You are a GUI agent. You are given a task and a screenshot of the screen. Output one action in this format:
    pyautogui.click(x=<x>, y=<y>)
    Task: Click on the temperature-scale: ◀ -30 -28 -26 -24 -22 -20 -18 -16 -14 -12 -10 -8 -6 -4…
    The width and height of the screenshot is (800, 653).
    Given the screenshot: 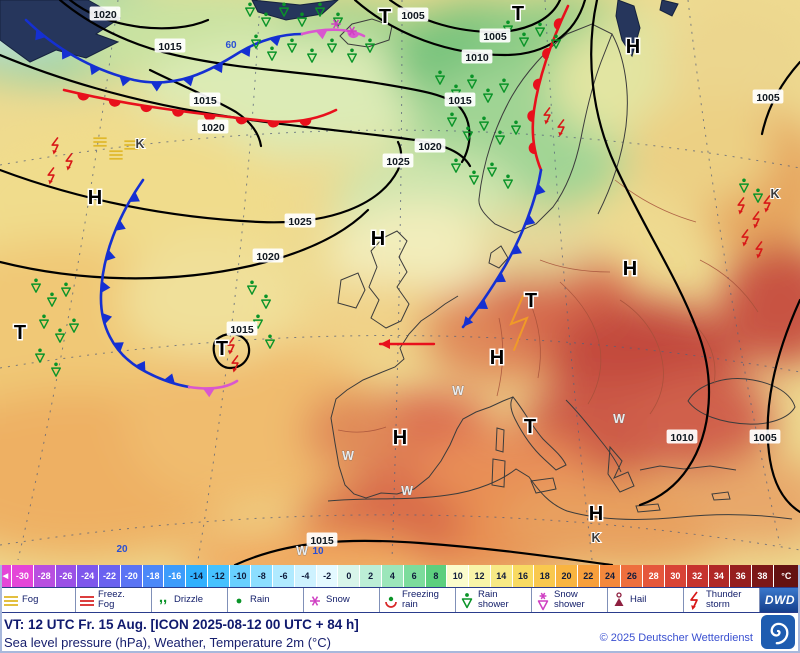 What is the action you would take?
    pyautogui.click(x=400, y=576)
    